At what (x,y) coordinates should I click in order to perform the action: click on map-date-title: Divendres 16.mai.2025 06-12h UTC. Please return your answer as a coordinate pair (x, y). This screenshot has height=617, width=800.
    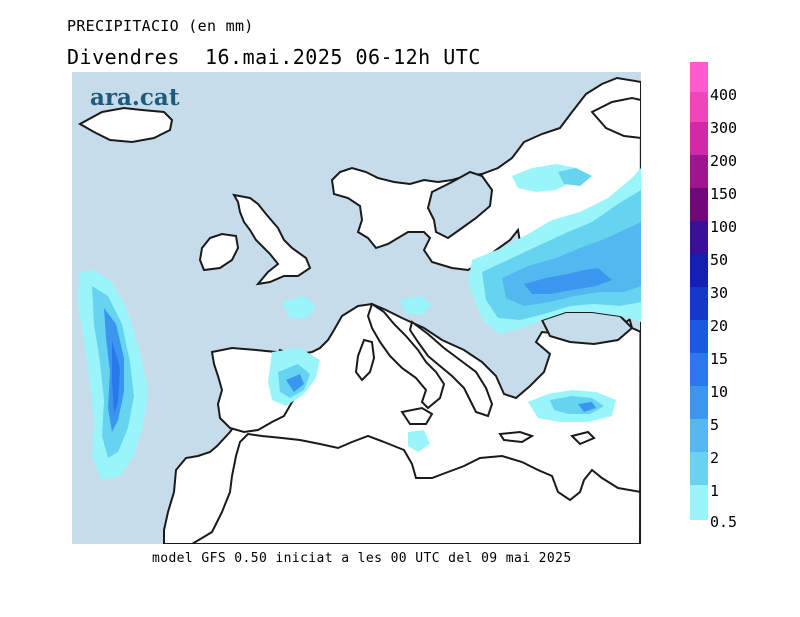
    Looking at the image, I should click on (274, 57).